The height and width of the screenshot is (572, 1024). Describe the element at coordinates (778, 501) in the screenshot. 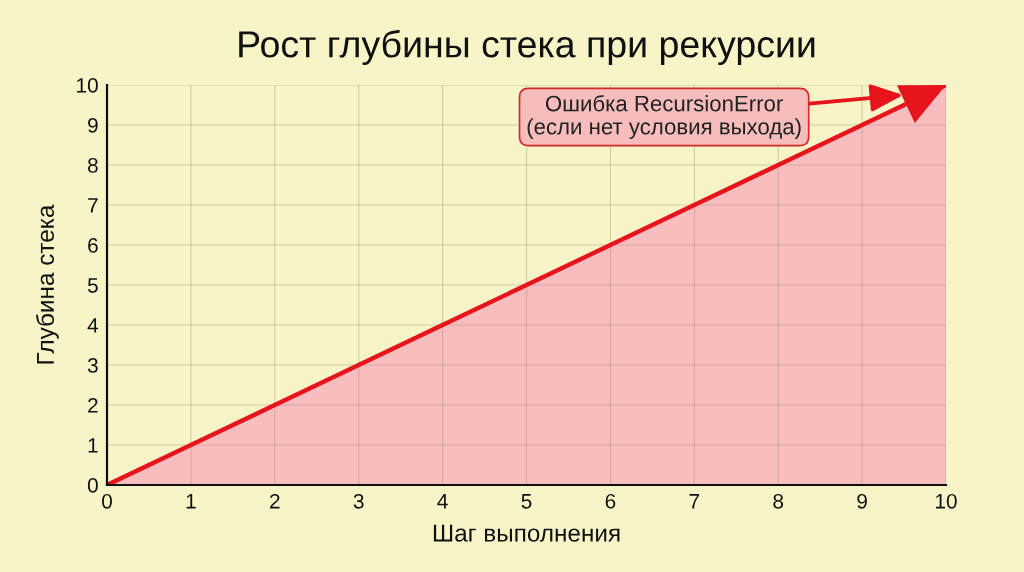

I see `x-tick-label: 8` at that location.